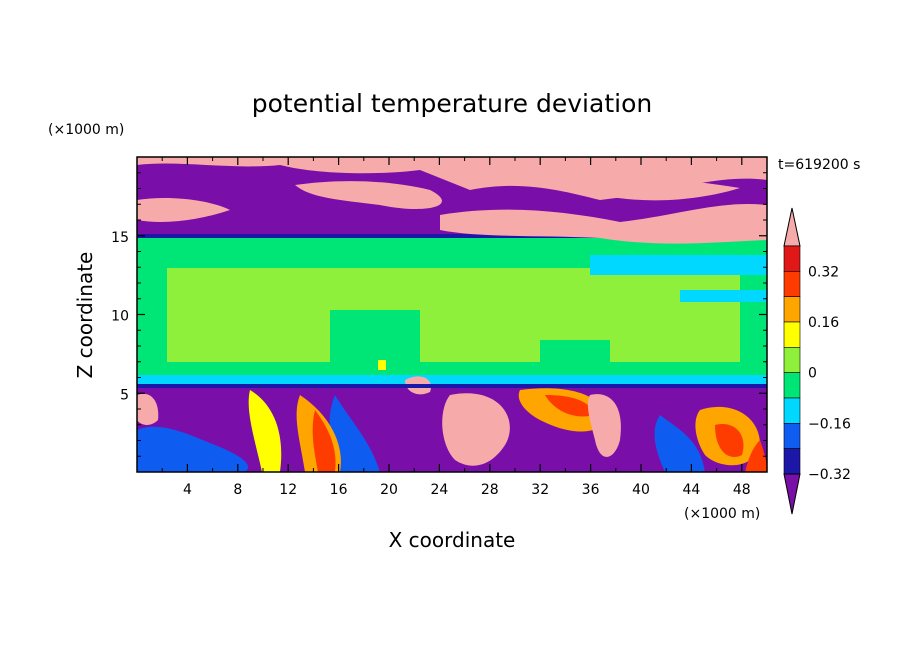  Describe the element at coordinates (452, 386) in the screenshot. I see `lower-boundary-line` at that location.